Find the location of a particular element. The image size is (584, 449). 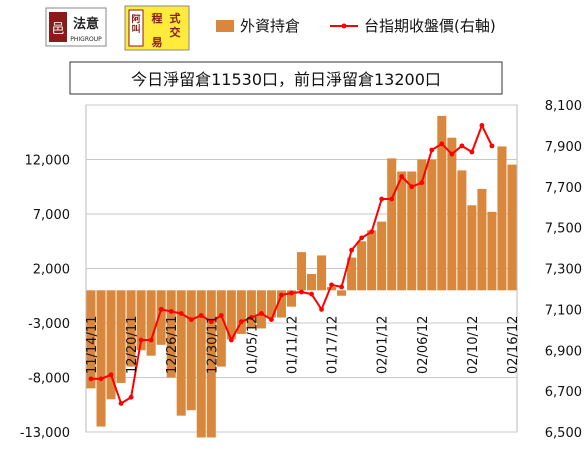

y-right-tick-label: 7,500 is located at coordinates (563, 229).